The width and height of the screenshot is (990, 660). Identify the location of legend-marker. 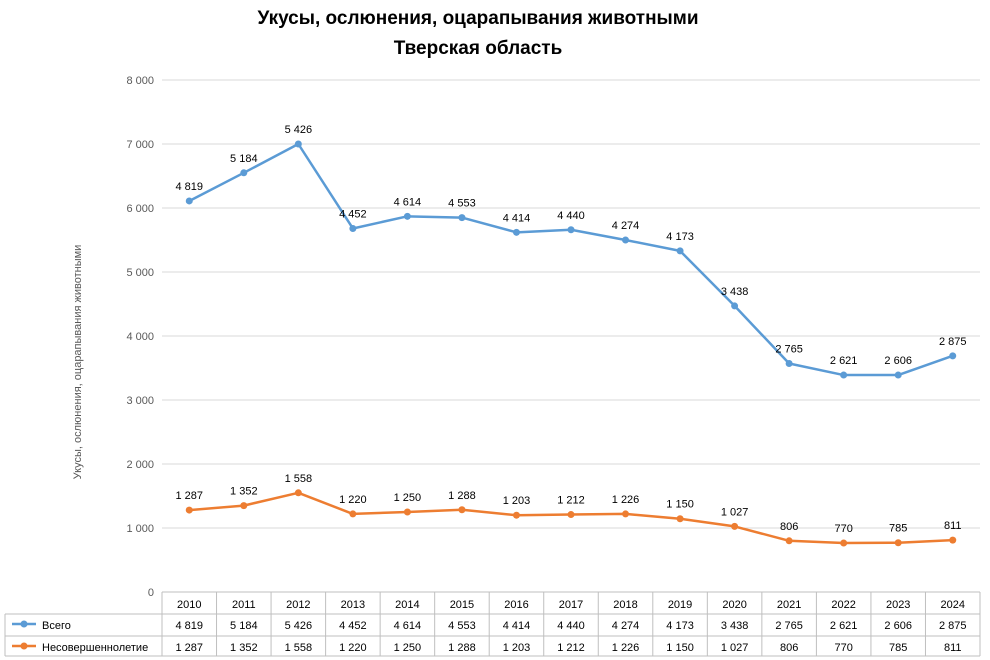
(24, 624).